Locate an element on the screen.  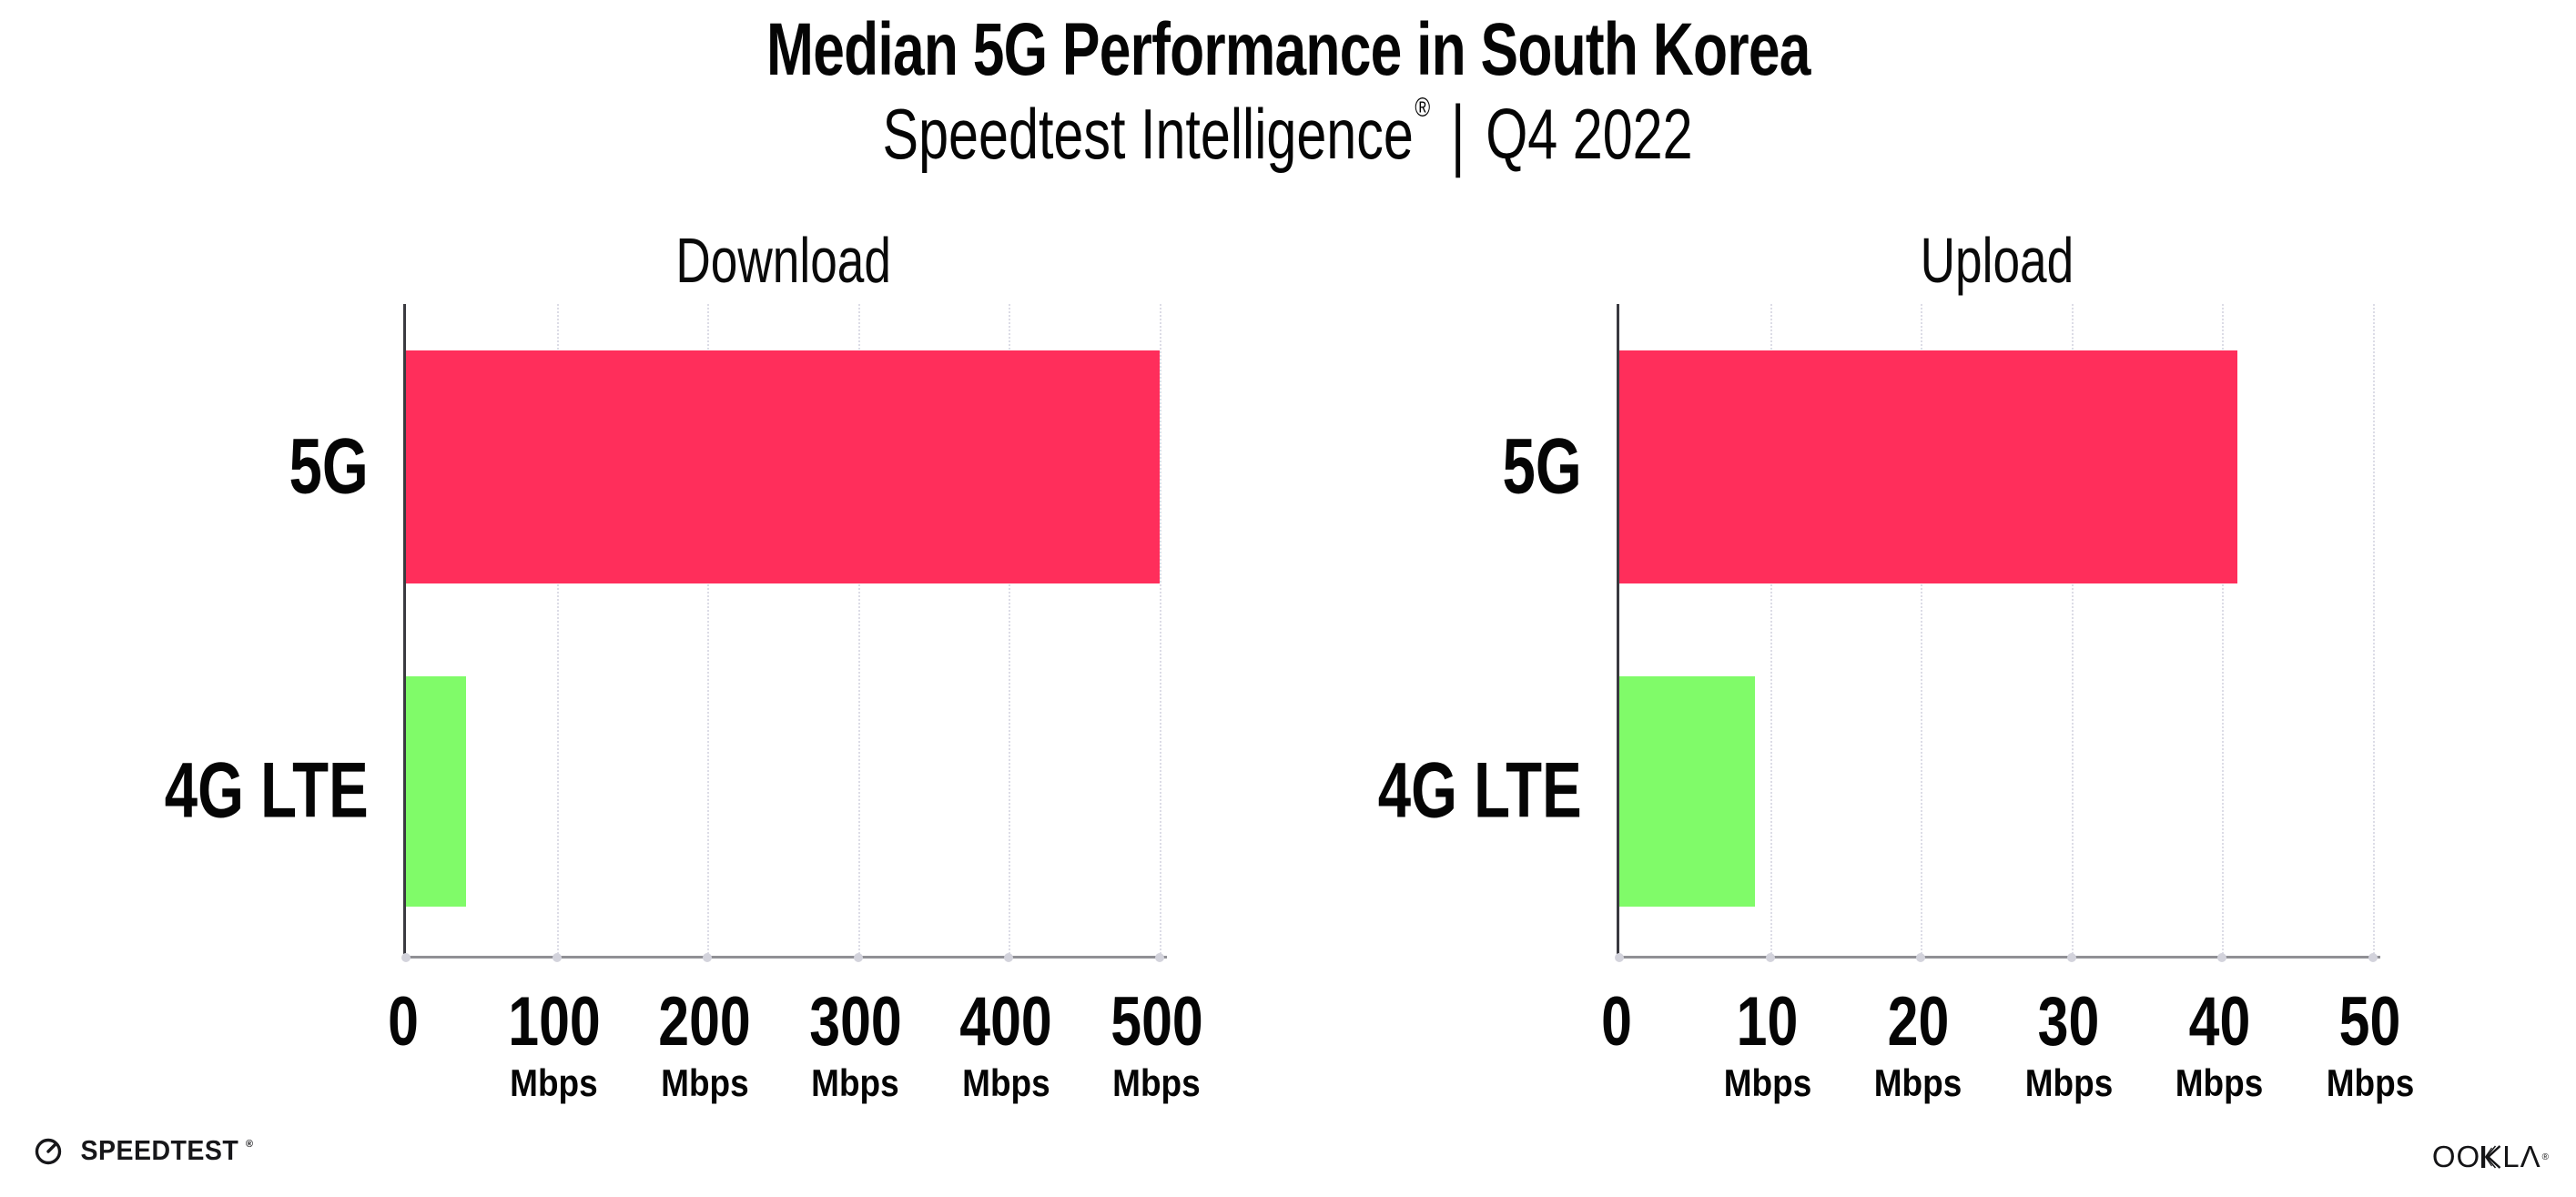
speedtest-logo: SPEEDTEST ® is located at coordinates (143, 1150).